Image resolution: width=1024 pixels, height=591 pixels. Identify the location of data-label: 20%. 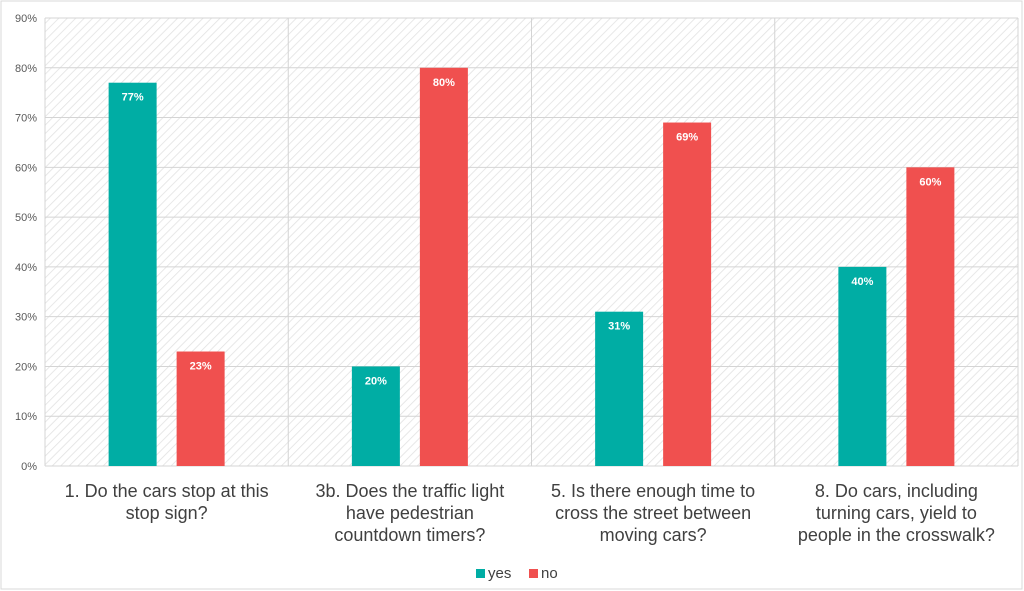
(376, 381).